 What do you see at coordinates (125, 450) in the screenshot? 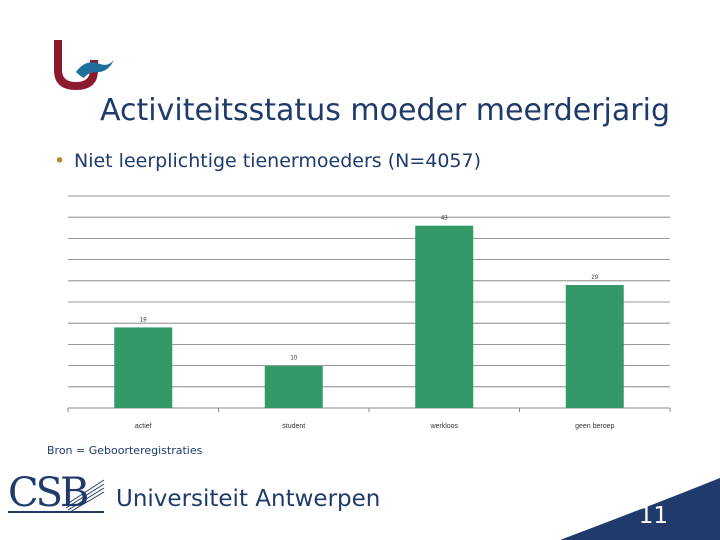
I see `source-note: Bron = Geboorteregistraties` at bounding box center [125, 450].